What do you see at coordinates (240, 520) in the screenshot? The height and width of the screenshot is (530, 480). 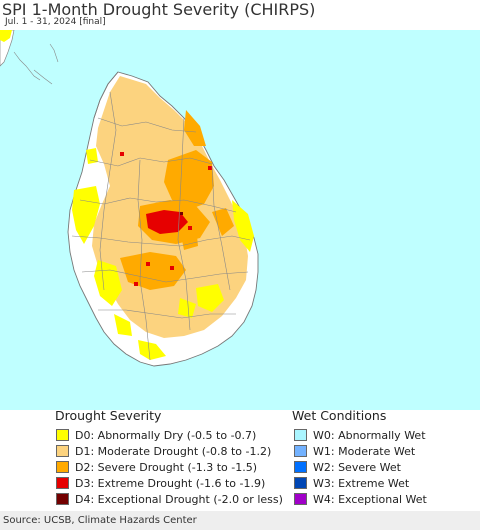 I see `source-credit: Source: UCSB, Climate Hazards Center` at bounding box center [240, 520].